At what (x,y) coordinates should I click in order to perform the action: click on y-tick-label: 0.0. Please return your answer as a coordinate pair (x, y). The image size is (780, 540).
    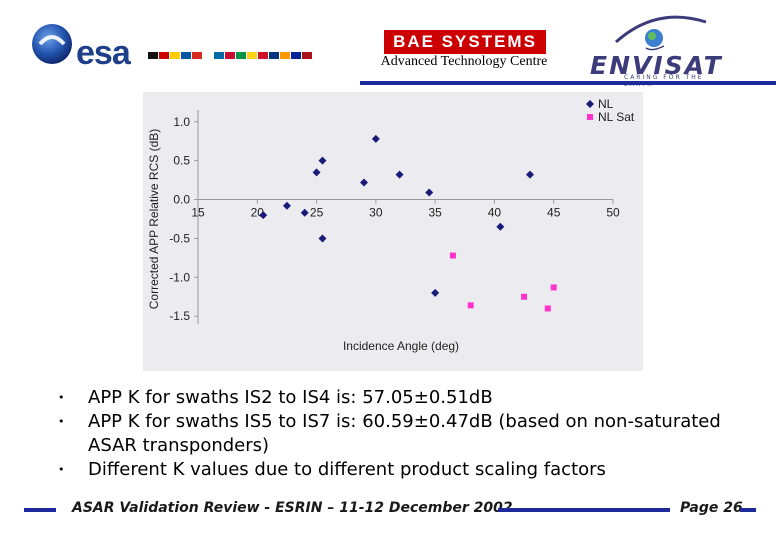
    Looking at the image, I should click on (181, 200).